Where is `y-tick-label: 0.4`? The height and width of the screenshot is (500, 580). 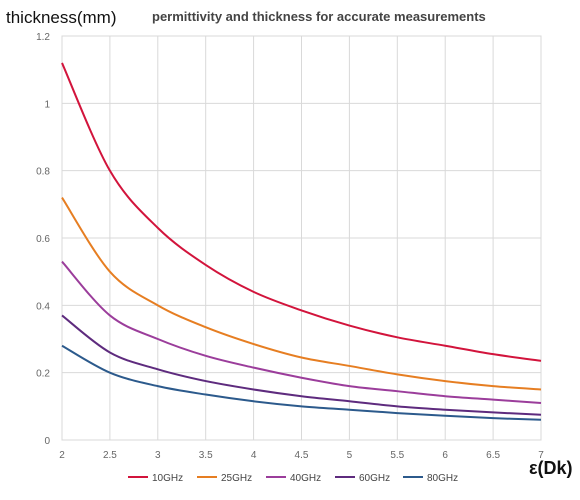
y-tick-label: 0.4 is located at coordinates (43, 306).